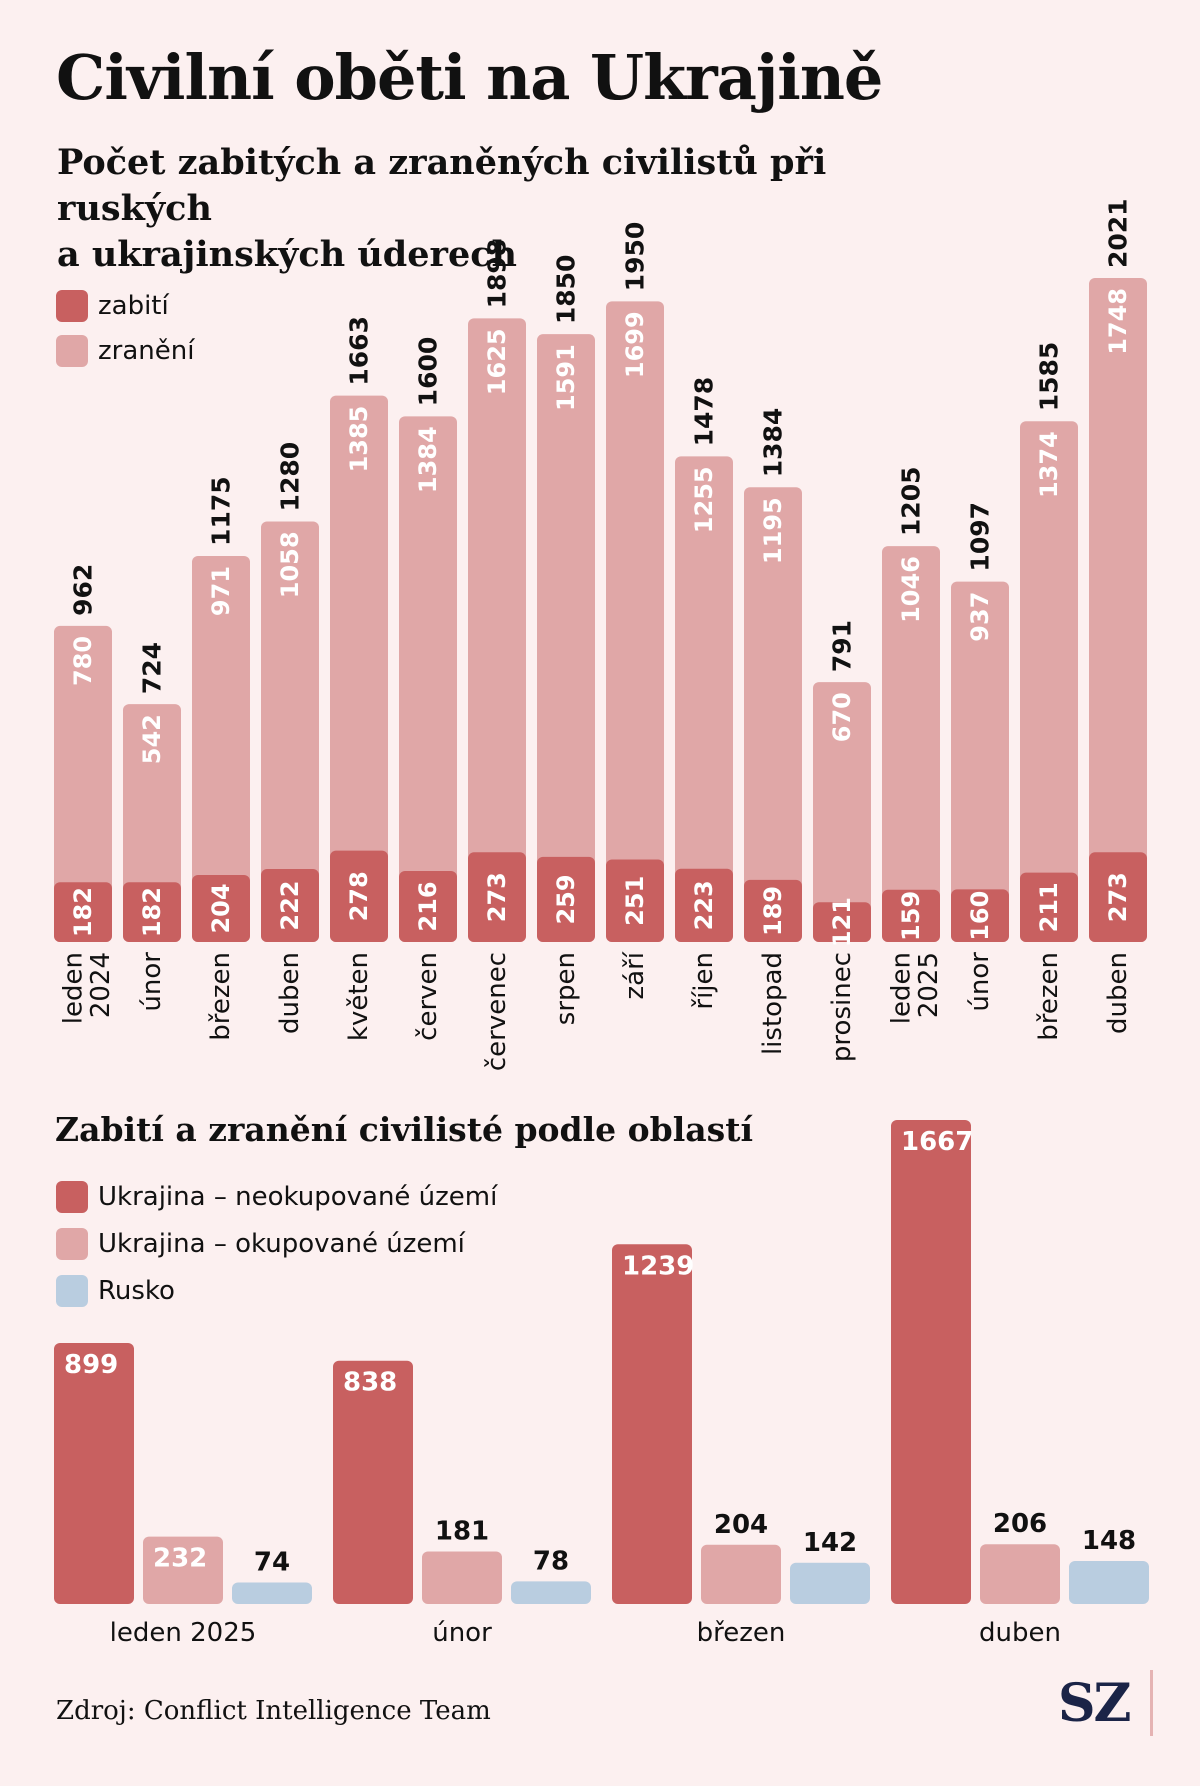  I want to click on label-wounded: 937, so click(980, 617).